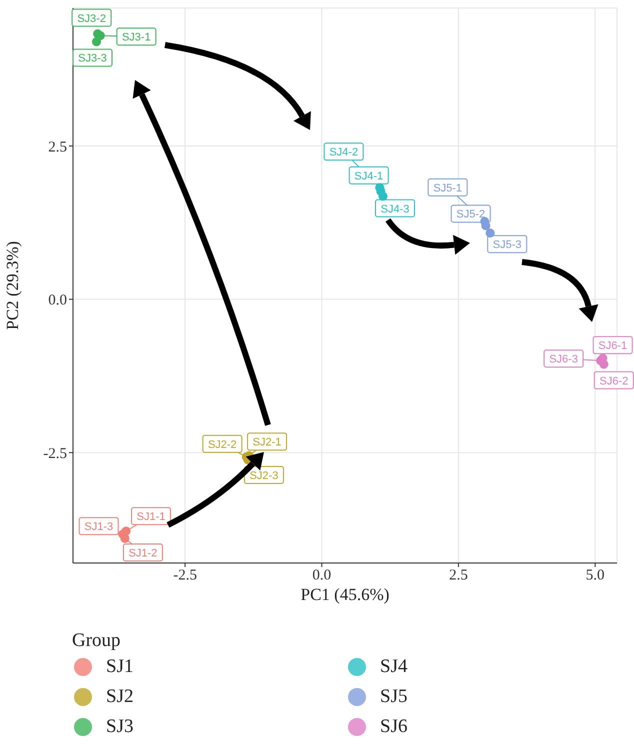 The height and width of the screenshot is (744, 634). Describe the element at coordinates (12, 285) in the screenshot. I see `y-axis-title: PC2 (29.3%)` at that location.